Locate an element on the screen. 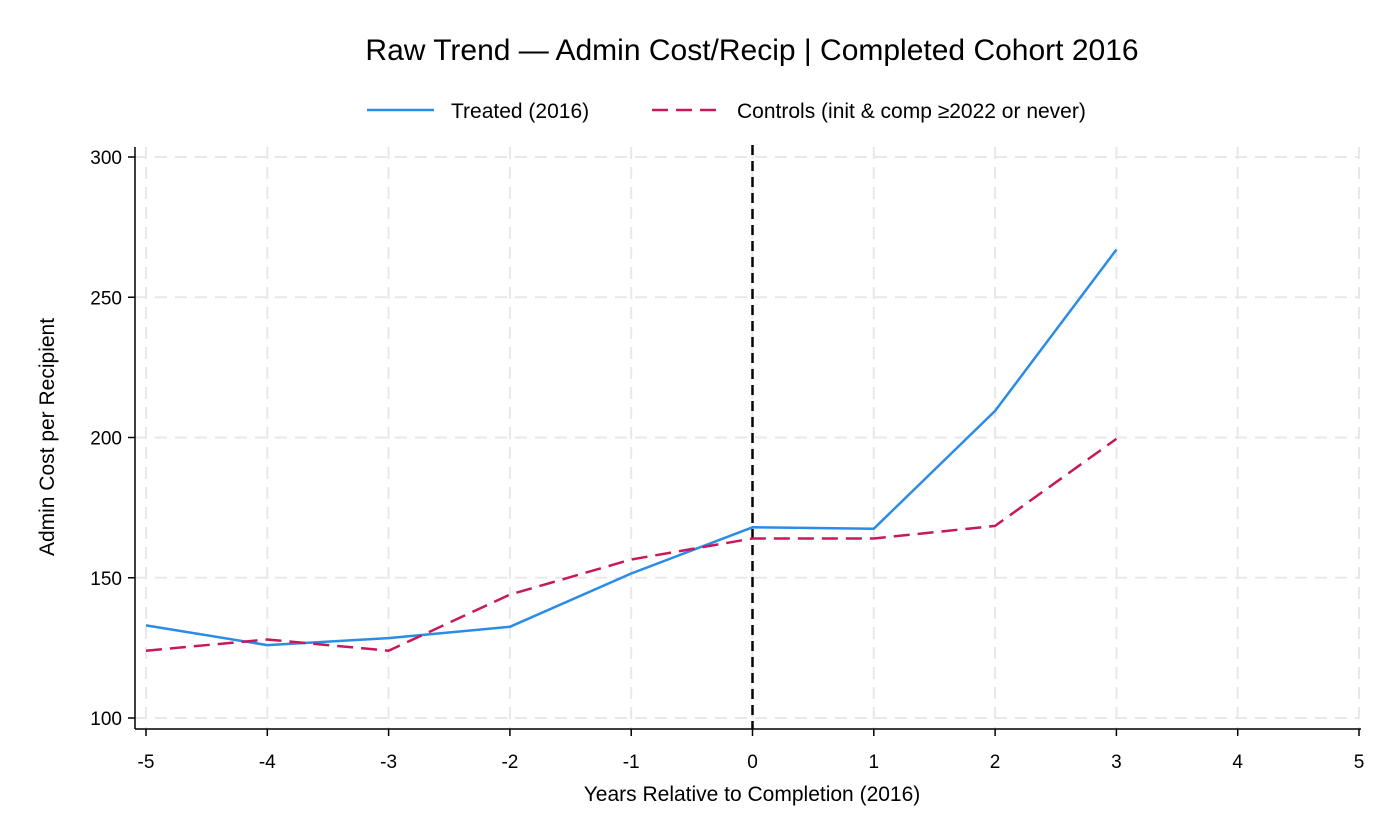 This screenshot has height=840, width=1400. x-tick-label: 0 is located at coordinates (752, 762).